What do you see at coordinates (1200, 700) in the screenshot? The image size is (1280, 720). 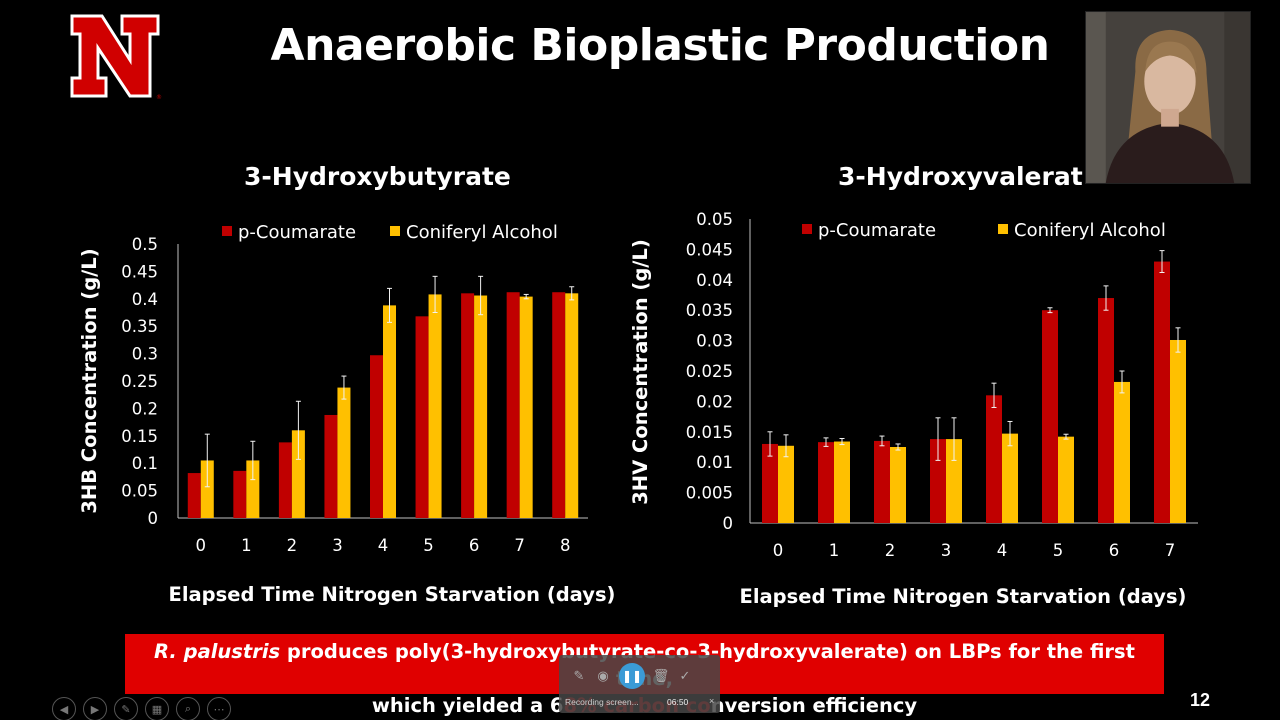 I see `page-number: 12` at bounding box center [1200, 700].